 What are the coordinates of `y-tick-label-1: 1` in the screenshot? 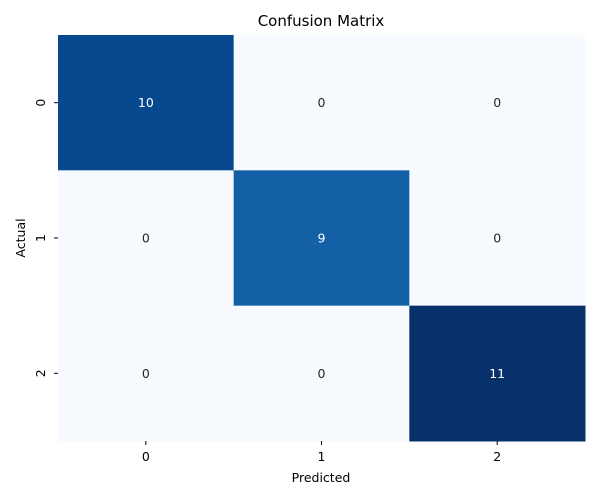 It's located at (40, 238).